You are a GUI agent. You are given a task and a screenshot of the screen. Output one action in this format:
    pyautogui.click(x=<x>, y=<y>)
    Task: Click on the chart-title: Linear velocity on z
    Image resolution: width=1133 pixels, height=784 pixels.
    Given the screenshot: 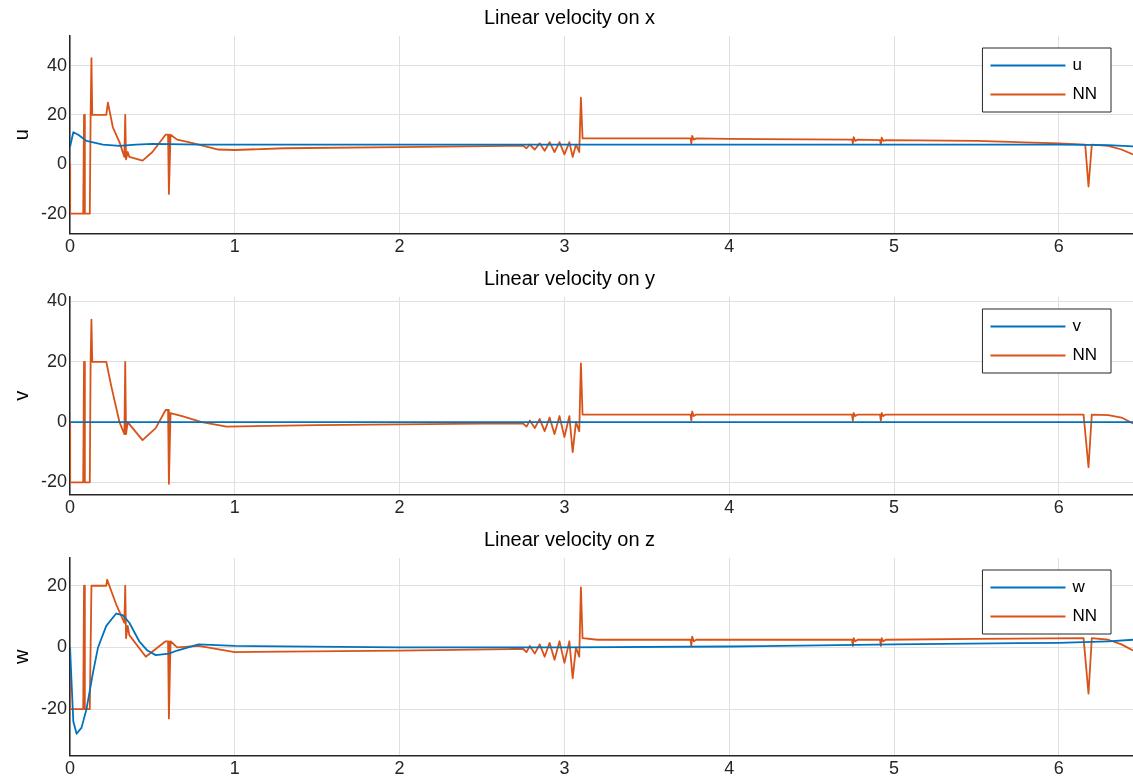 What is the action you would take?
    pyautogui.click(x=569, y=538)
    